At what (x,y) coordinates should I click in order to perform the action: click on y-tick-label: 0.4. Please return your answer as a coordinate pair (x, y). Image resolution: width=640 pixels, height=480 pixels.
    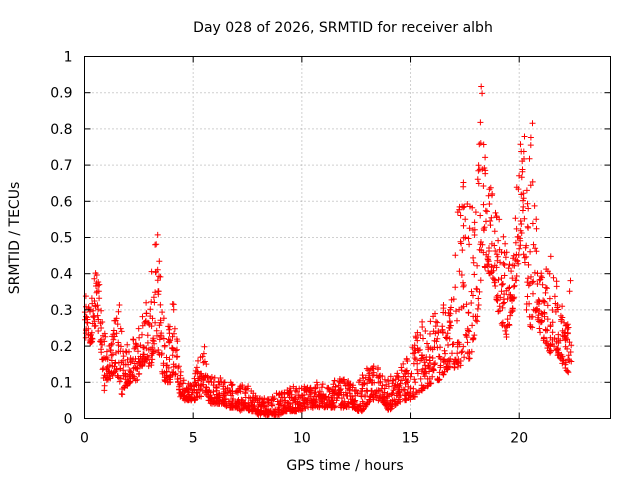
    Looking at the image, I should click on (61, 275).